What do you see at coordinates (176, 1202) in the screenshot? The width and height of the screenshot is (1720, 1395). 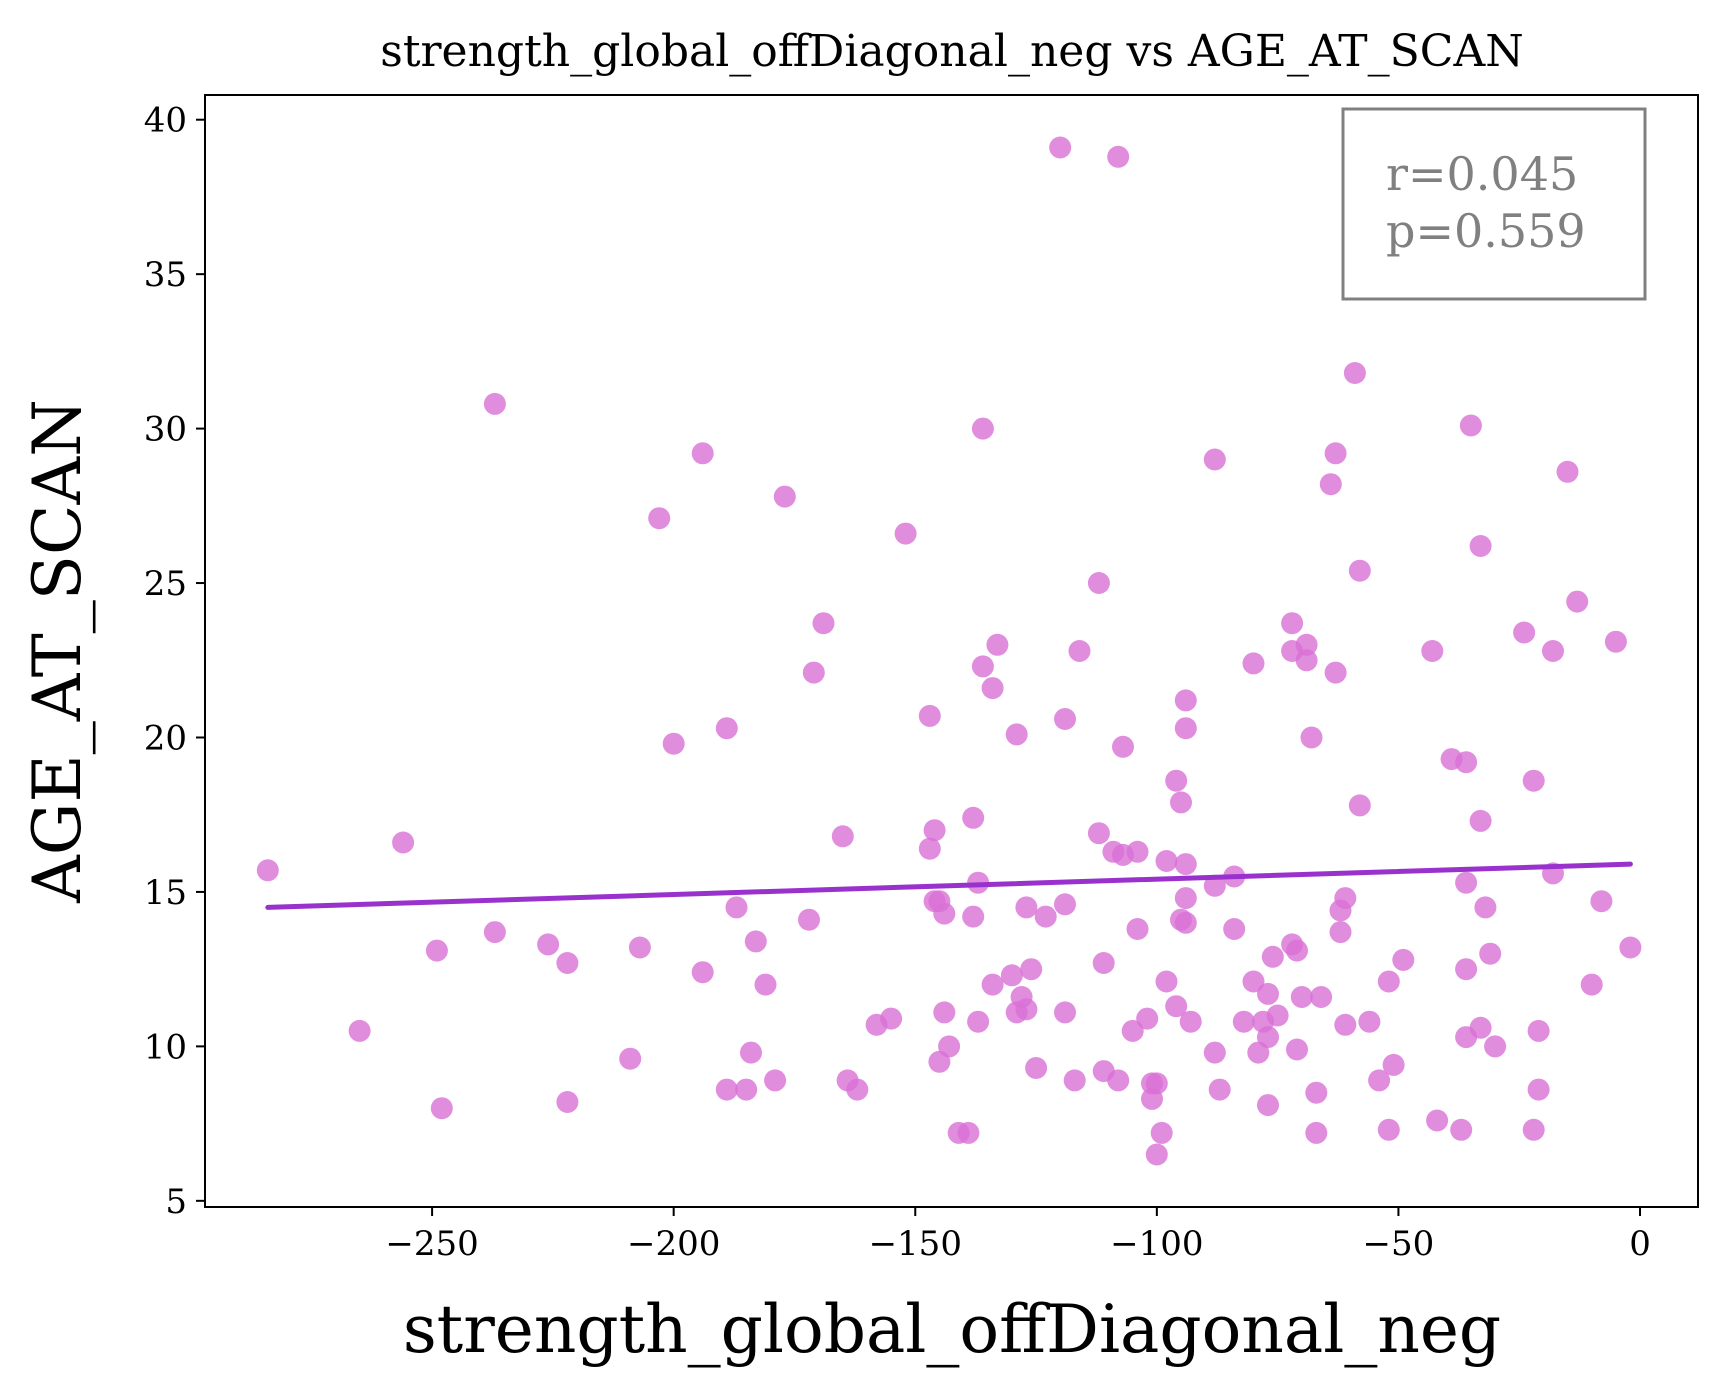 I see `y-tick-label: 5` at bounding box center [176, 1202].